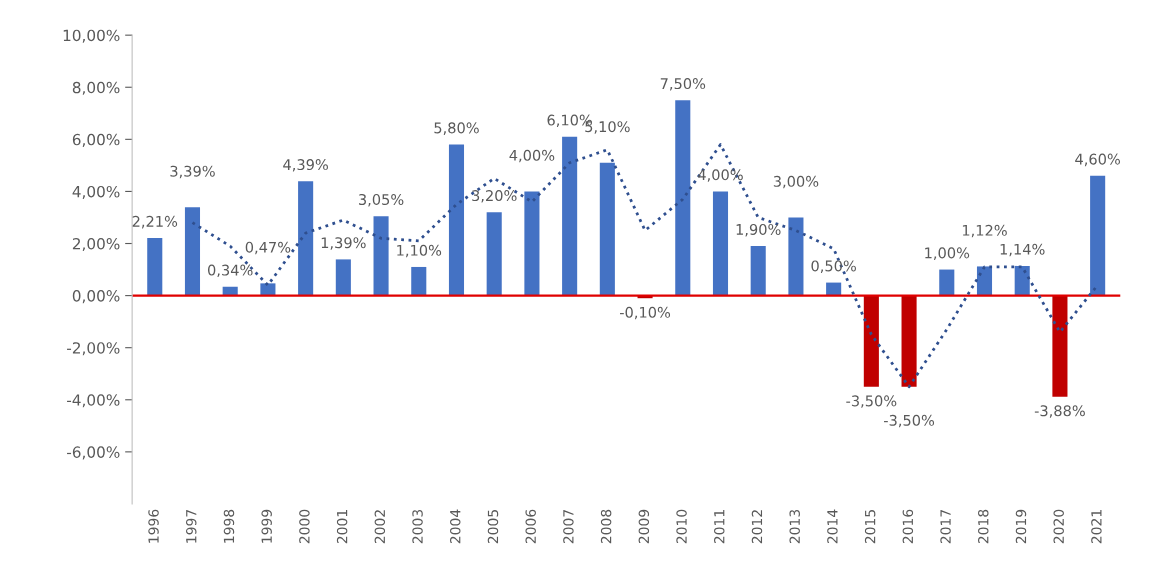 The width and height of the screenshot is (1149, 586). I want to click on data-label: 1,39%, so click(343, 243).